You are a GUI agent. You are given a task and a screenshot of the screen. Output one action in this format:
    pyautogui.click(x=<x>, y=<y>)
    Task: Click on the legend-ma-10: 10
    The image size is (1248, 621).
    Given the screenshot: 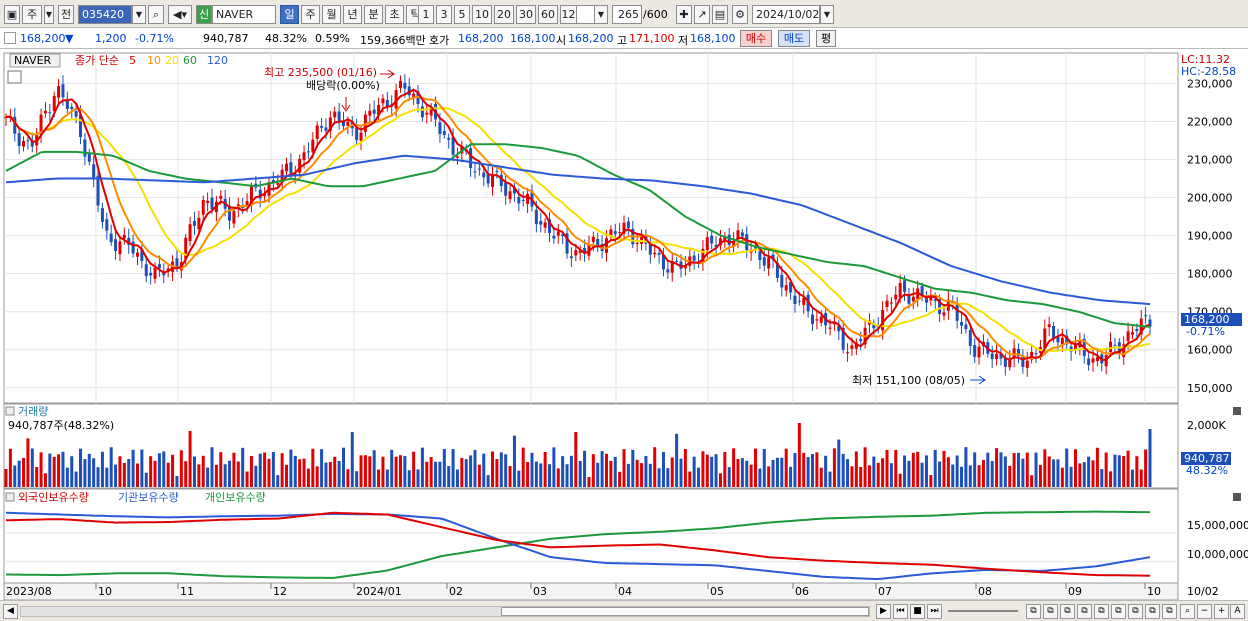 What is the action you would take?
    pyautogui.click(x=154, y=60)
    